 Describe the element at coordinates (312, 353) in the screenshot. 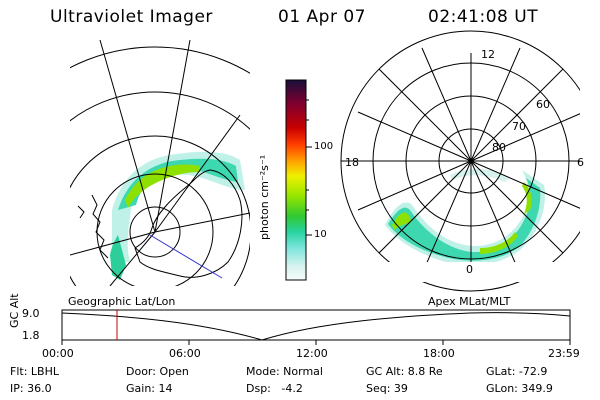

I see `time-tick-1200: 12:00` at that location.